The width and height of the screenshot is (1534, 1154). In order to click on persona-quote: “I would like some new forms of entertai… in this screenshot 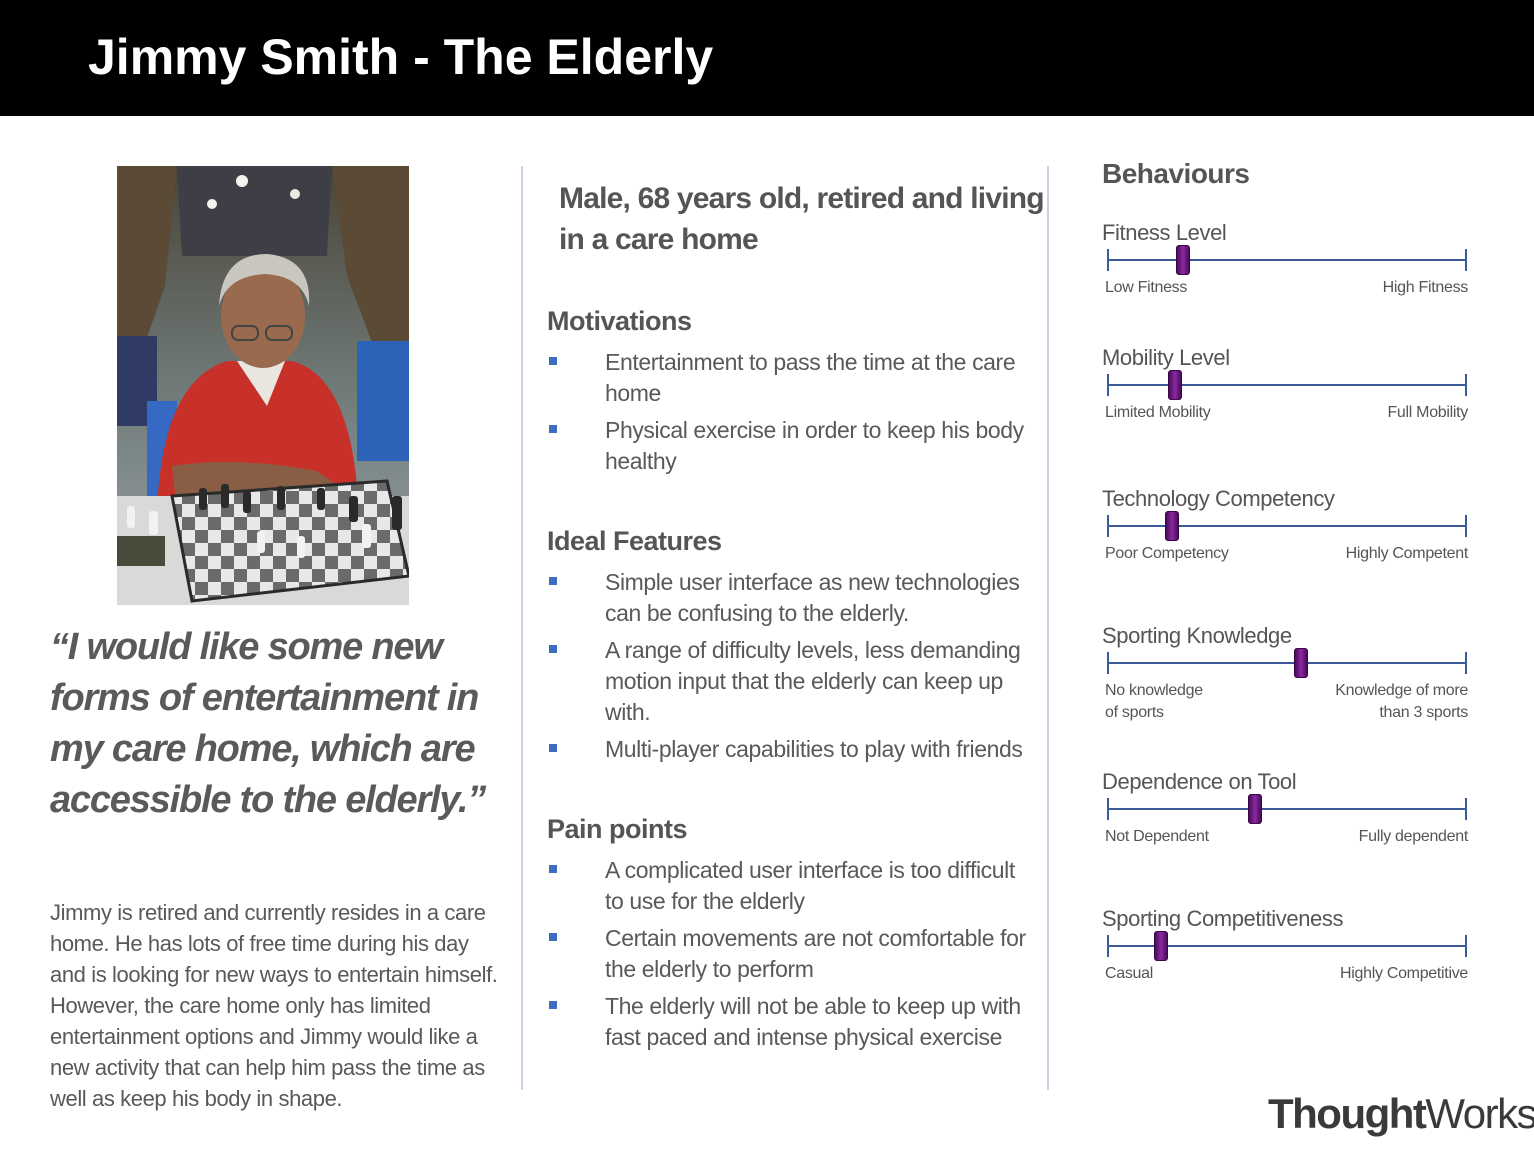, I will do `click(268, 723)`.